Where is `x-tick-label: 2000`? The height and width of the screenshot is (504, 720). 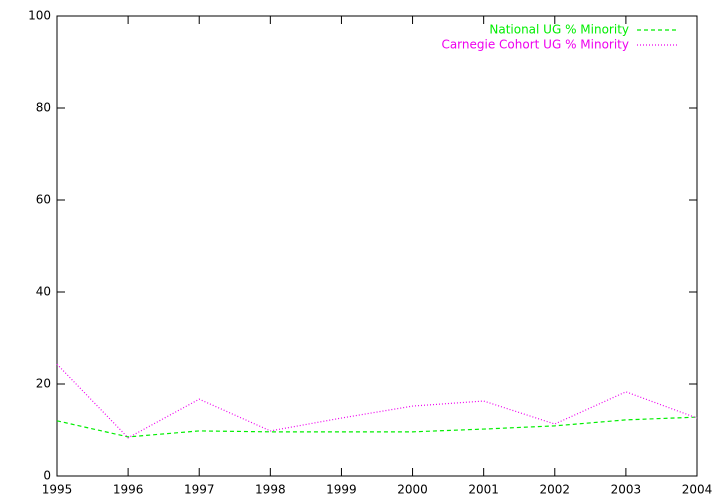 x-tick-label: 2000 is located at coordinates (412, 490).